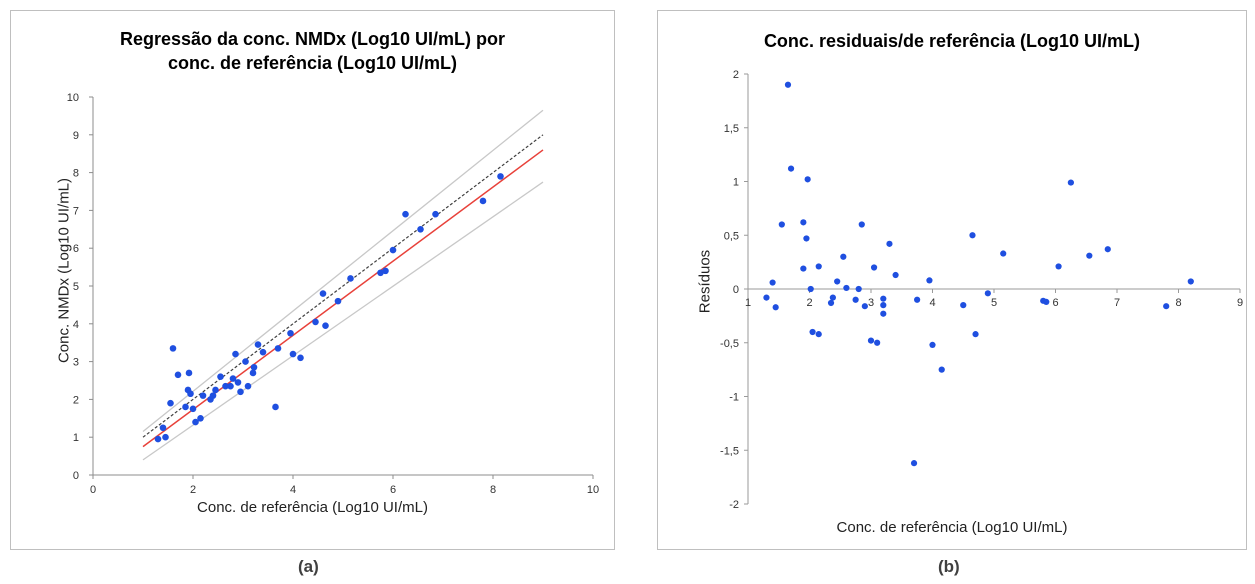 The height and width of the screenshot is (584, 1255). I want to click on y-tick-label: 9, so click(76, 136).